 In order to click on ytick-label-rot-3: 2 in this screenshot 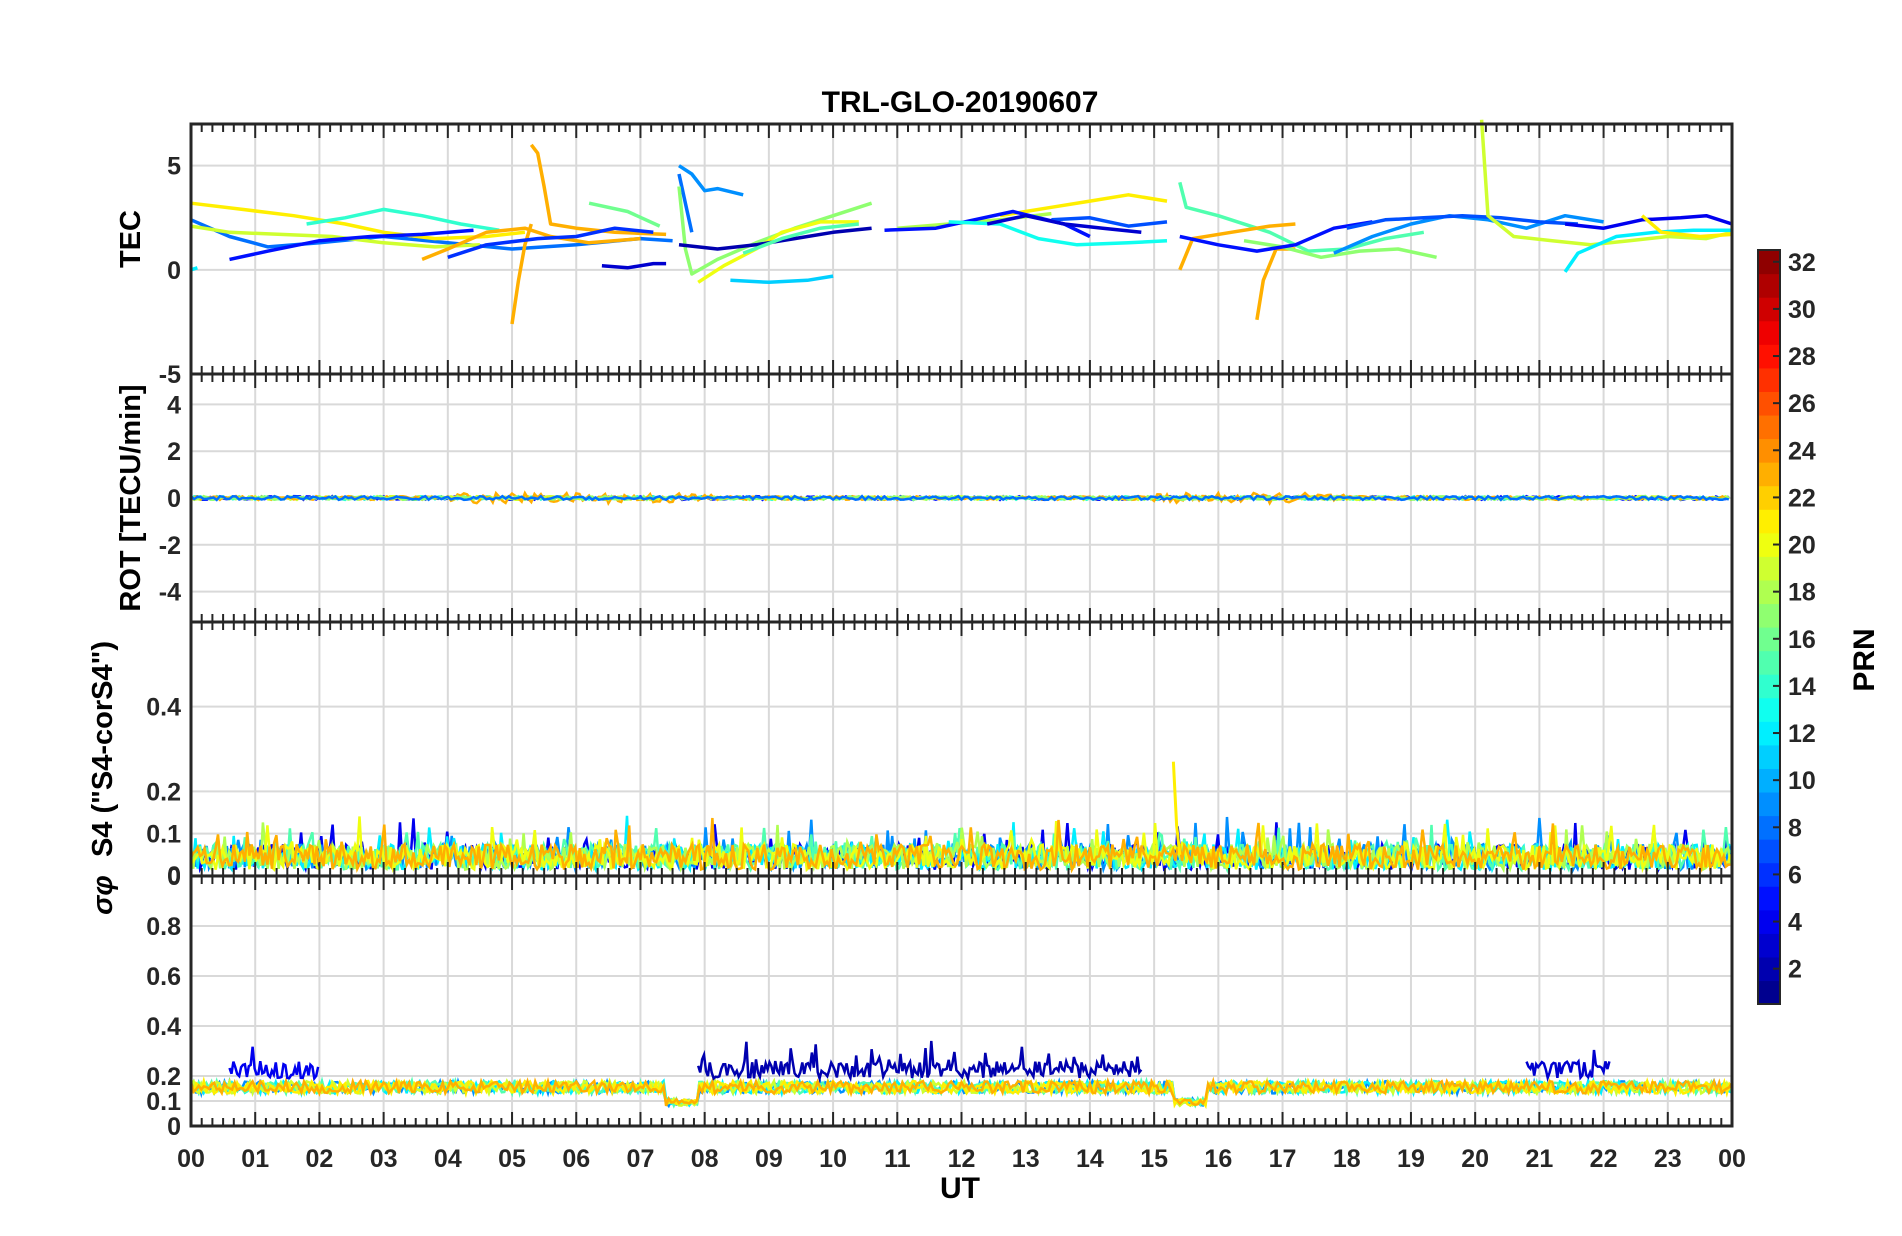, I will do `click(174, 452)`.